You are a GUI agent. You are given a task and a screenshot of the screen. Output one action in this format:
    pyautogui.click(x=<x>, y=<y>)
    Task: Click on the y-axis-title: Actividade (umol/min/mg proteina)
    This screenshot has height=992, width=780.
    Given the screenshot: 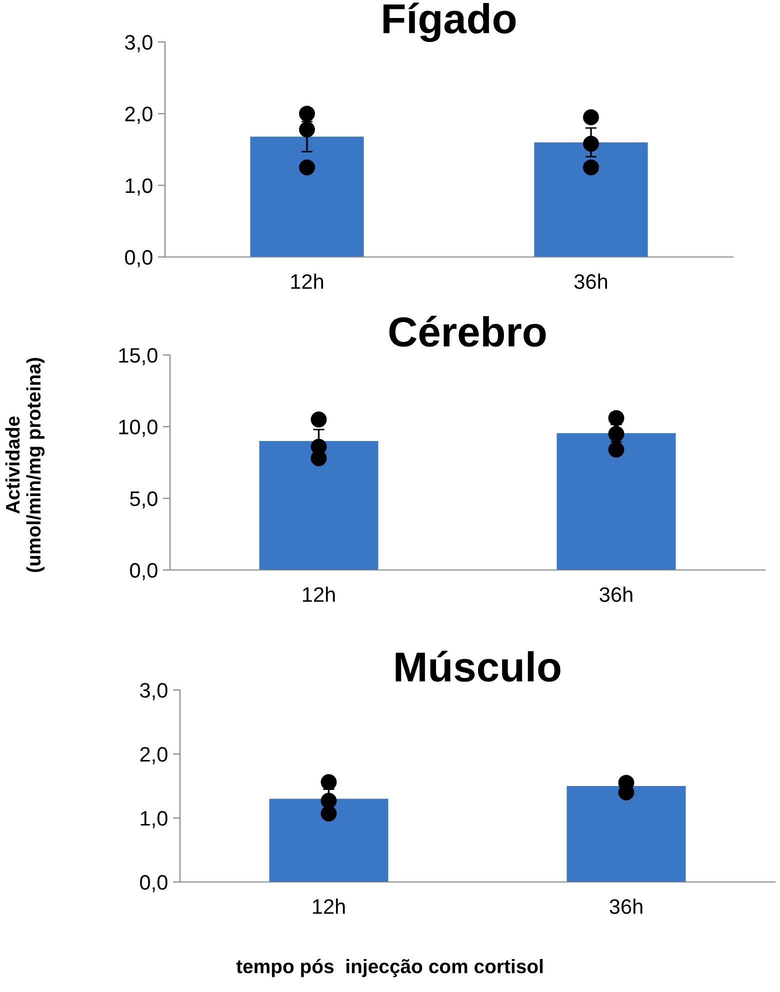 What is the action you would take?
    pyautogui.click(x=25, y=465)
    